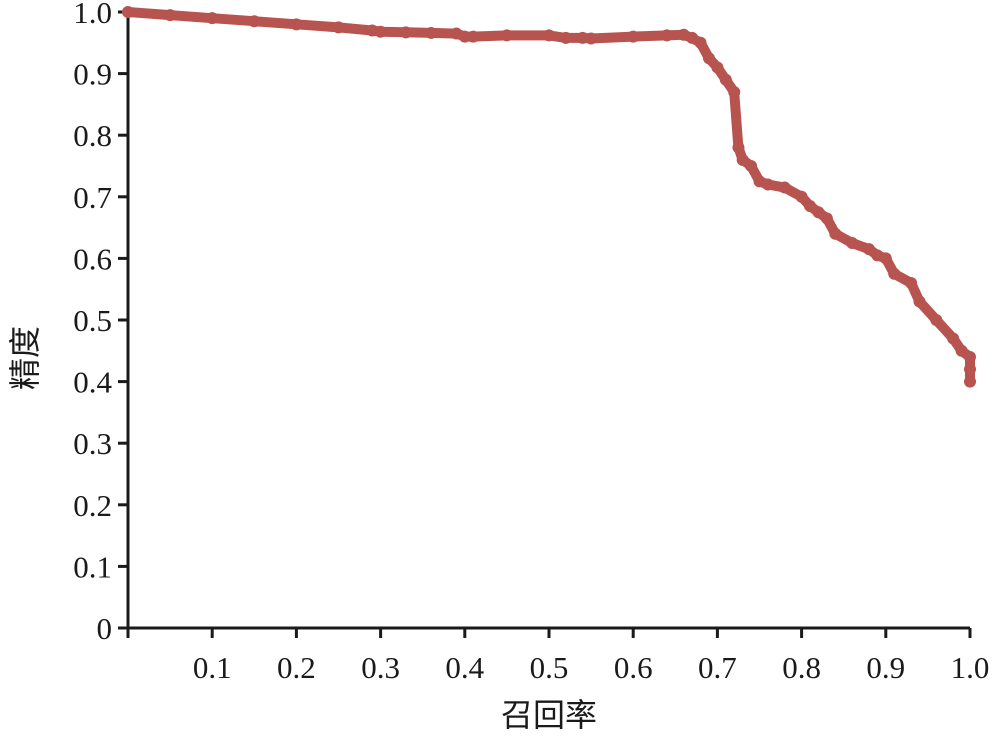 The height and width of the screenshot is (740, 1000). I want to click on y-tick-label: 0.5, so click(92, 320).